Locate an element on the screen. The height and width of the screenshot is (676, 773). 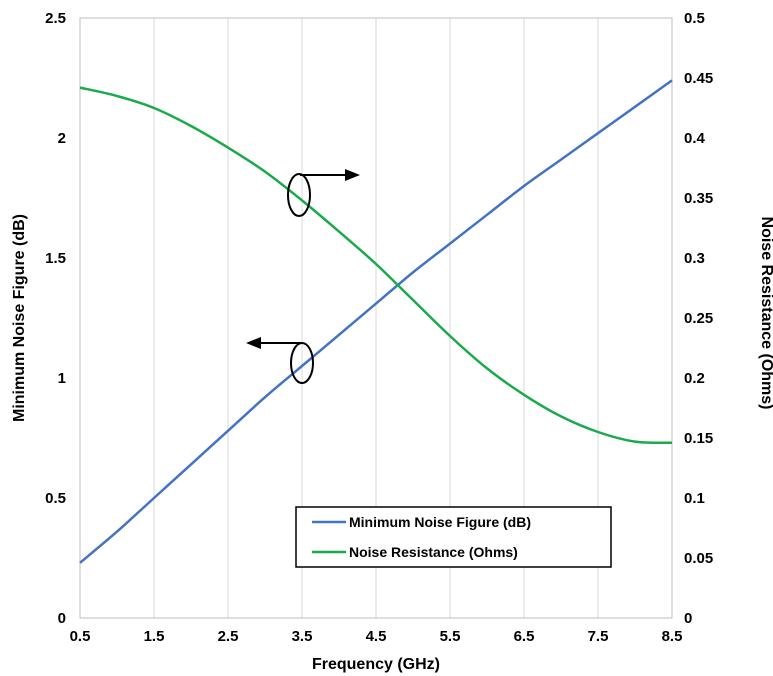
y2-tick-label: 0.05 is located at coordinates (698, 558).